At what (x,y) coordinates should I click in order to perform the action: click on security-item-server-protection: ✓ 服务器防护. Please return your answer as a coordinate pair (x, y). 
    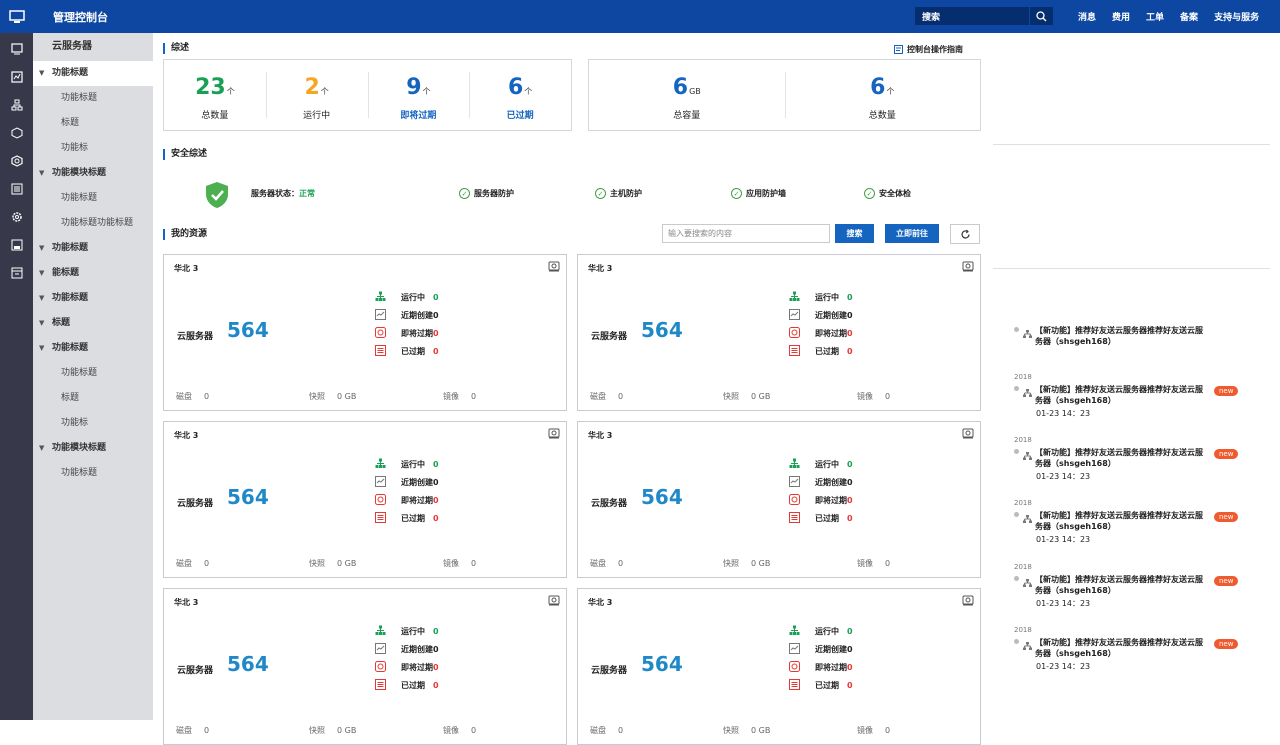
    Looking at the image, I should click on (486, 193).